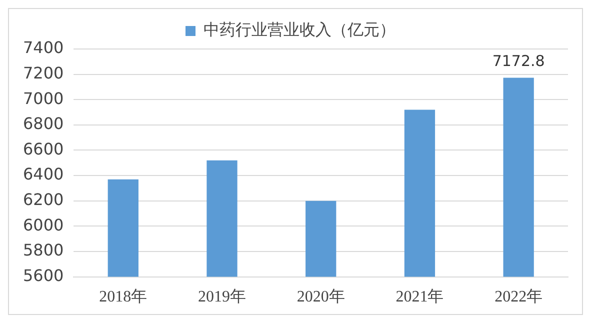 The width and height of the screenshot is (591, 323). Describe the element at coordinates (420, 297) in the screenshot. I see `x-tick-label: 2021年` at that location.